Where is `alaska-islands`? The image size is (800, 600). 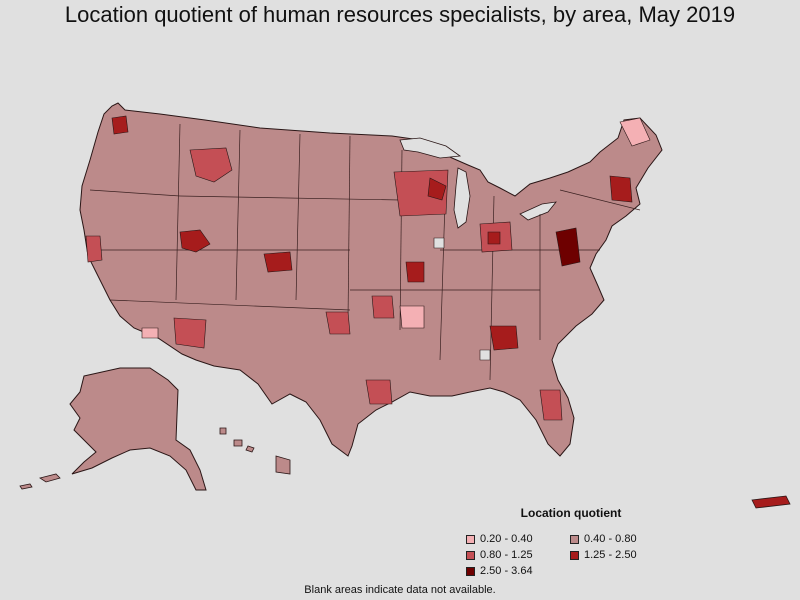
alaska-islands is located at coordinates (40, 481).